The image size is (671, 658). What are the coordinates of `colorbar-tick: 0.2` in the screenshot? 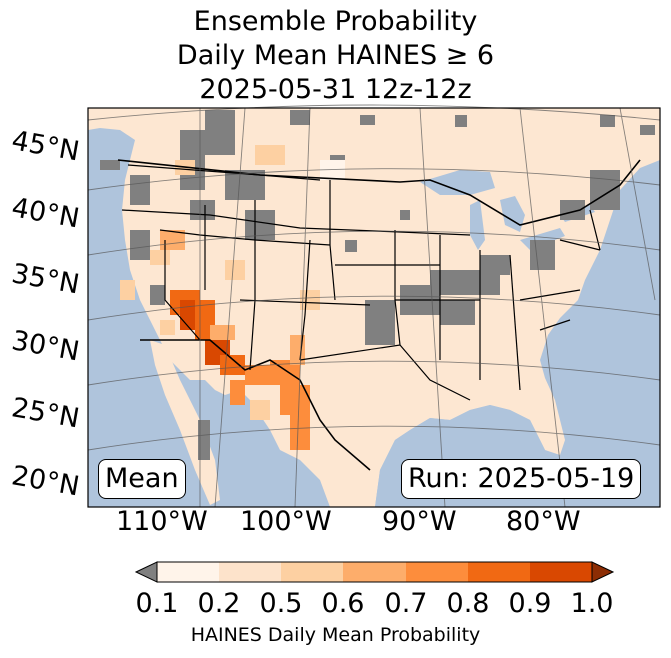 It's located at (219, 603).